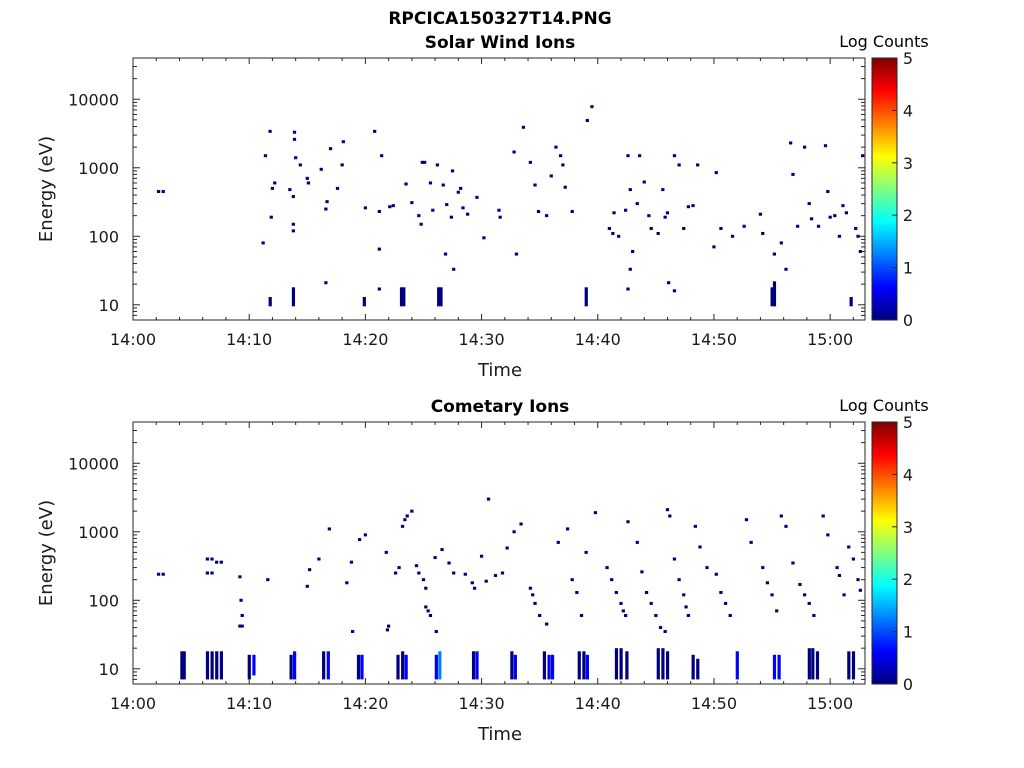 The image size is (1024, 768). I want to click on solar-wind-xtick-label: 14:40, so click(598, 339).